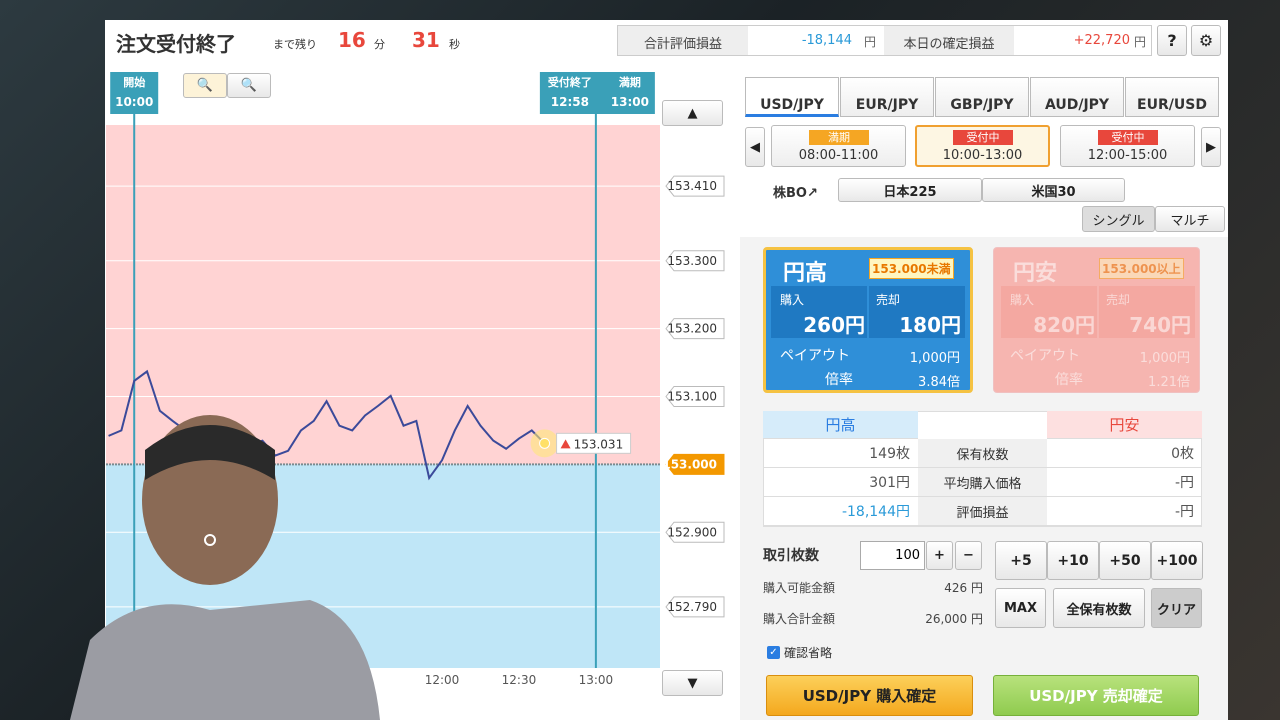 This screenshot has width=1280, height=720. Describe the element at coordinates (968, 555) in the screenshot. I see `qty-minus: −` at that location.